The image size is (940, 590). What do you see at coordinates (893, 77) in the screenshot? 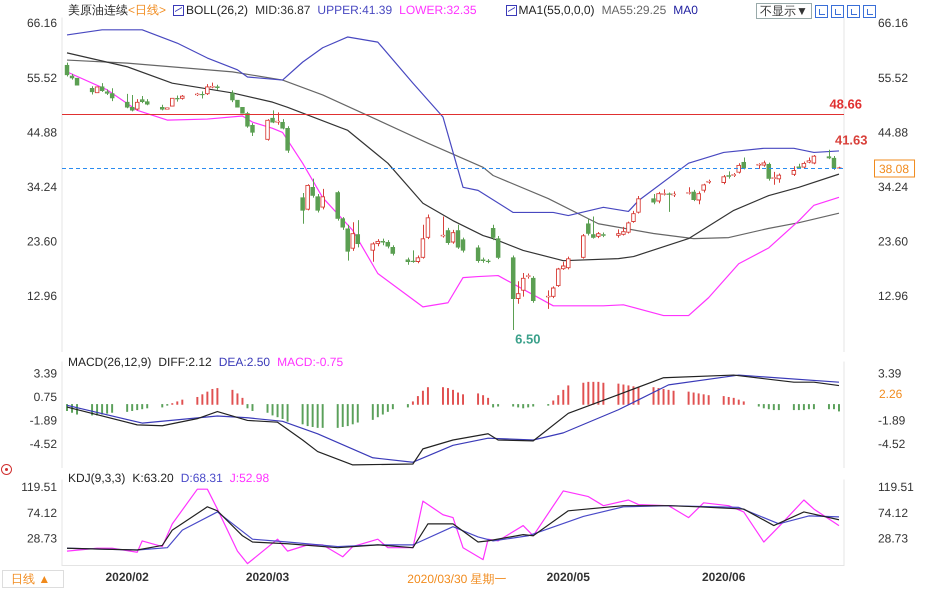
I see `y-tick-label: 55.52` at bounding box center [893, 77].